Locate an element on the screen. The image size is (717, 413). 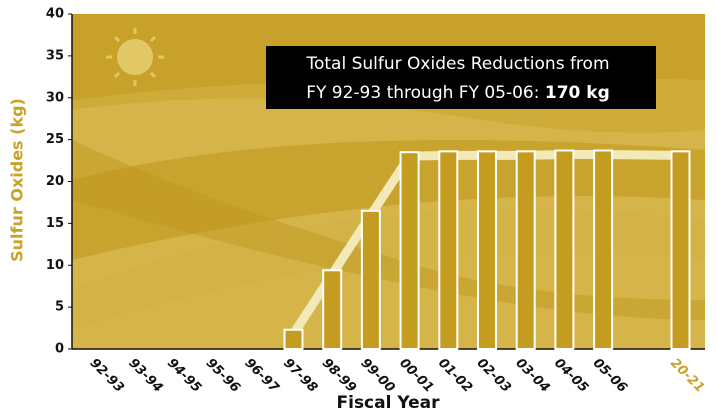
y-tick-label: 35 is located at coordinates (55, 55).